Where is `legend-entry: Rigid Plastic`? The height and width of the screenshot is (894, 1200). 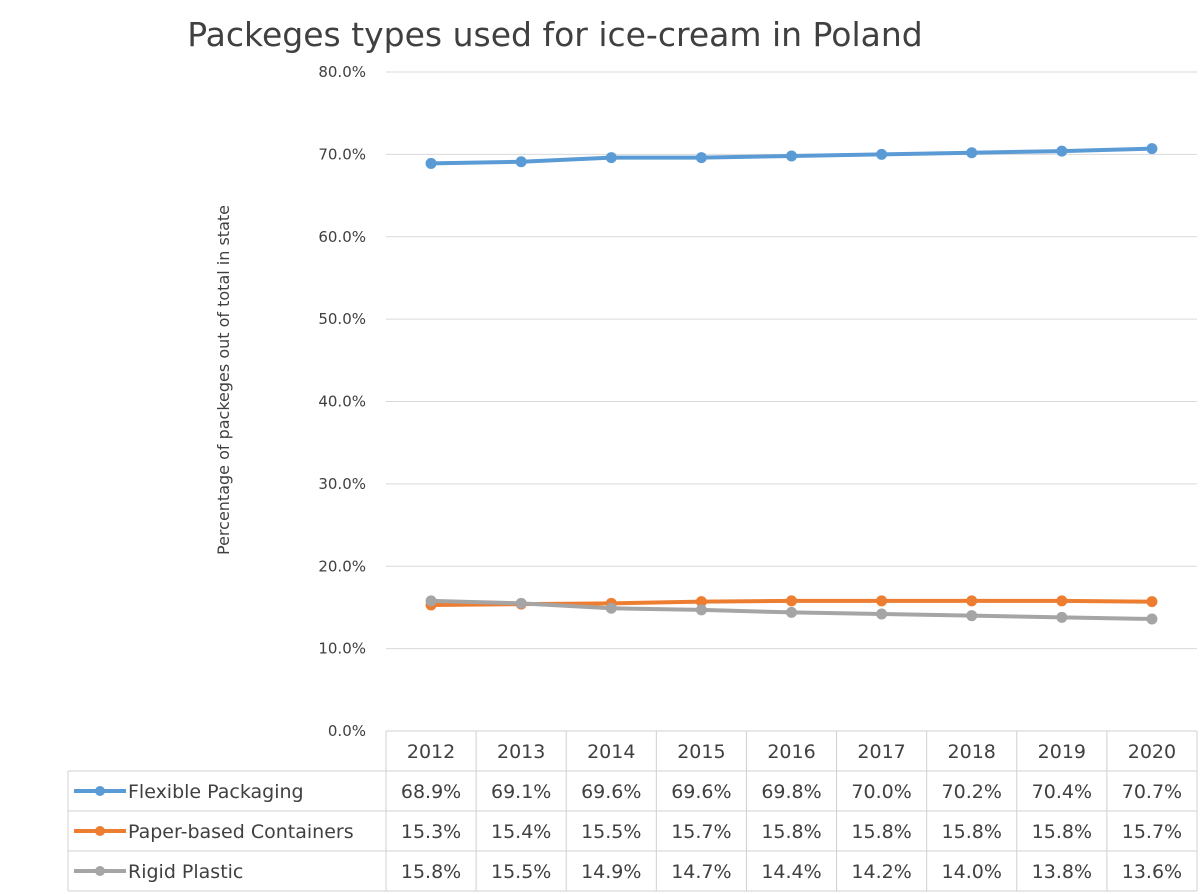
legend-entry: Rigid Plastic is located at coordinates (185, 872).